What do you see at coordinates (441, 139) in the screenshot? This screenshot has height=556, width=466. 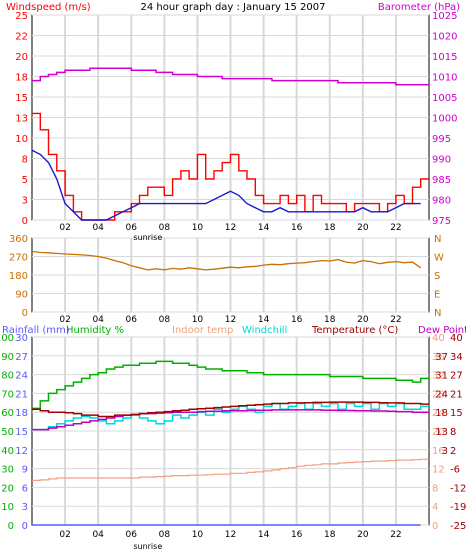 I see `barometer-tick-label: 995` at bounding box center [441, 139].